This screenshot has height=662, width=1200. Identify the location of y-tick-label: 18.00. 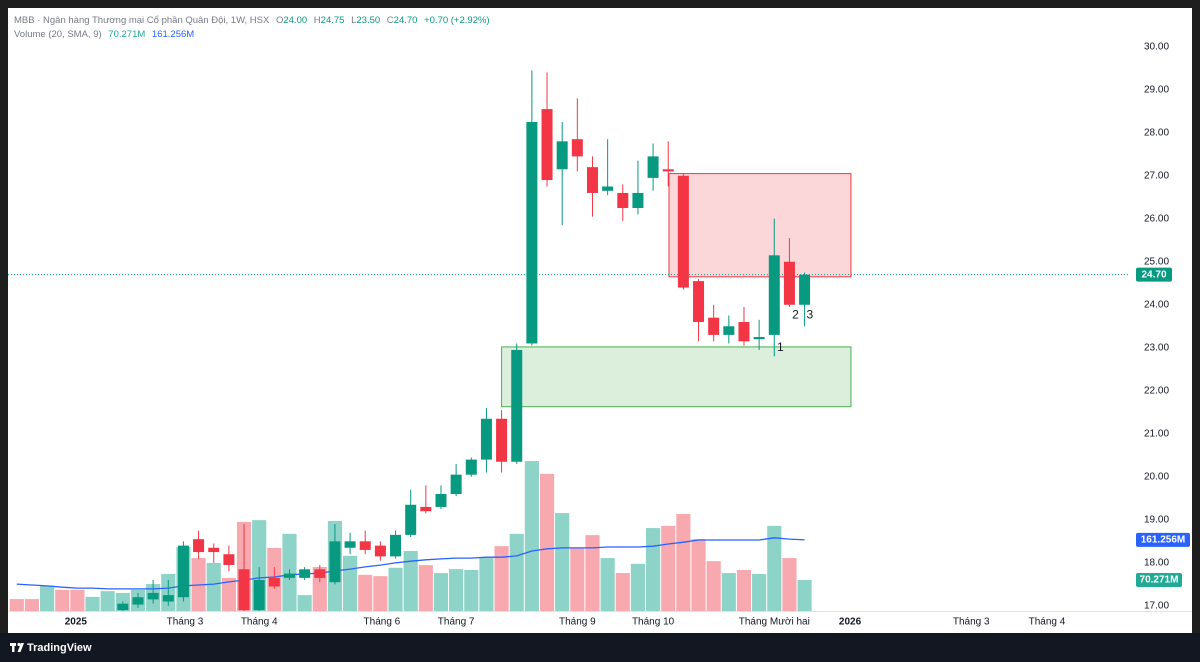
(1156, 562).